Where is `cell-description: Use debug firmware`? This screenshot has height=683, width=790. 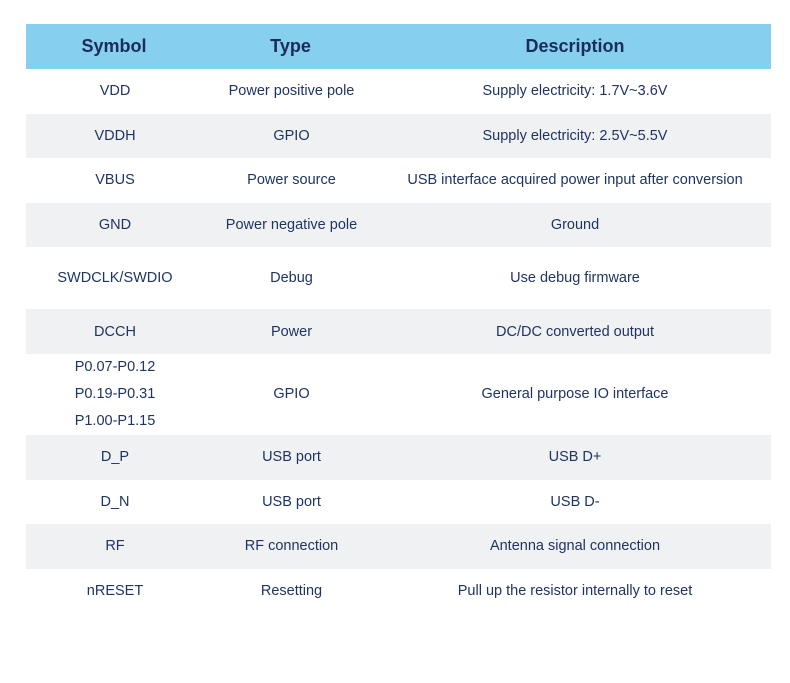
cell-description: Use debug firmware is located at coordinates (575, 278).